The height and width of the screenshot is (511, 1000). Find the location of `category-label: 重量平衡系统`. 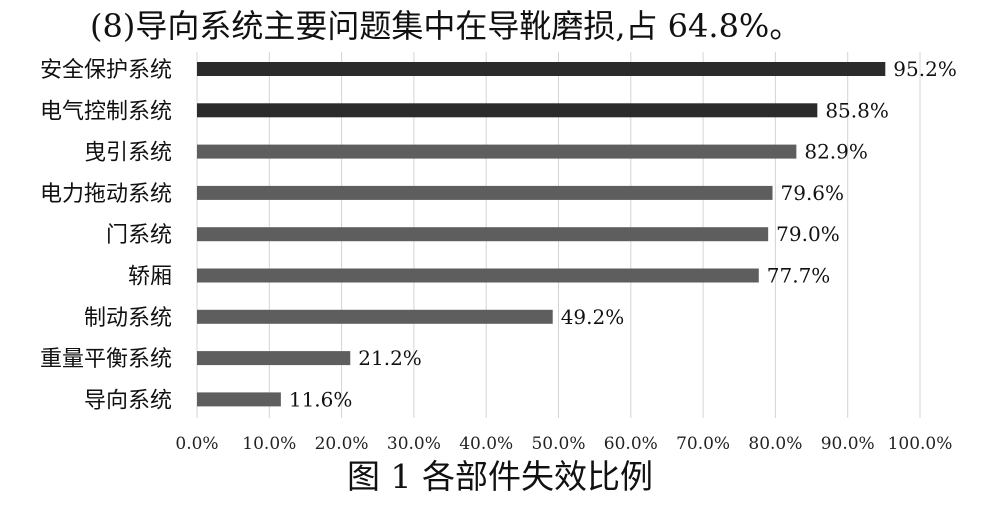

category-label: 重量平衡系统 is located at coordinates (106, 359).